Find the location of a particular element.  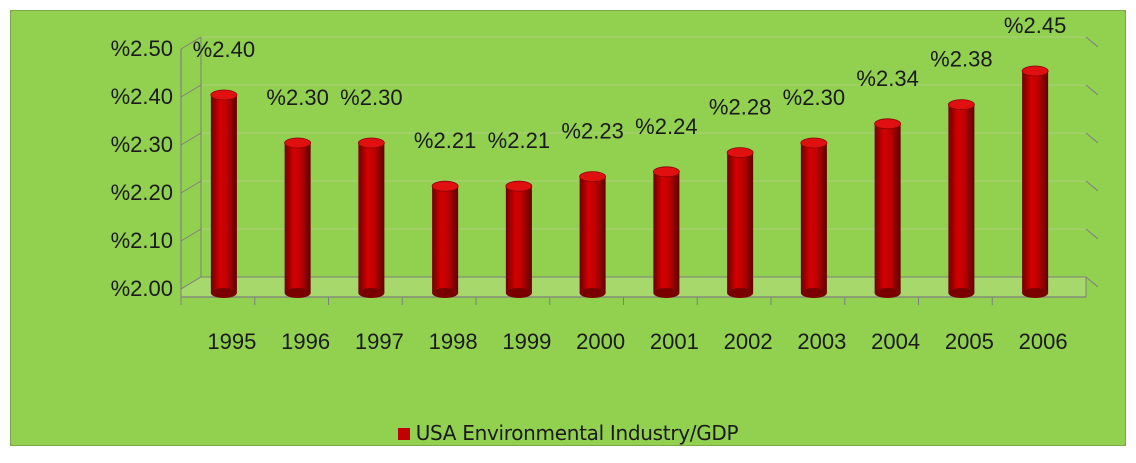

y-tick-label: %2.30 is located at coordinates (142, 144).